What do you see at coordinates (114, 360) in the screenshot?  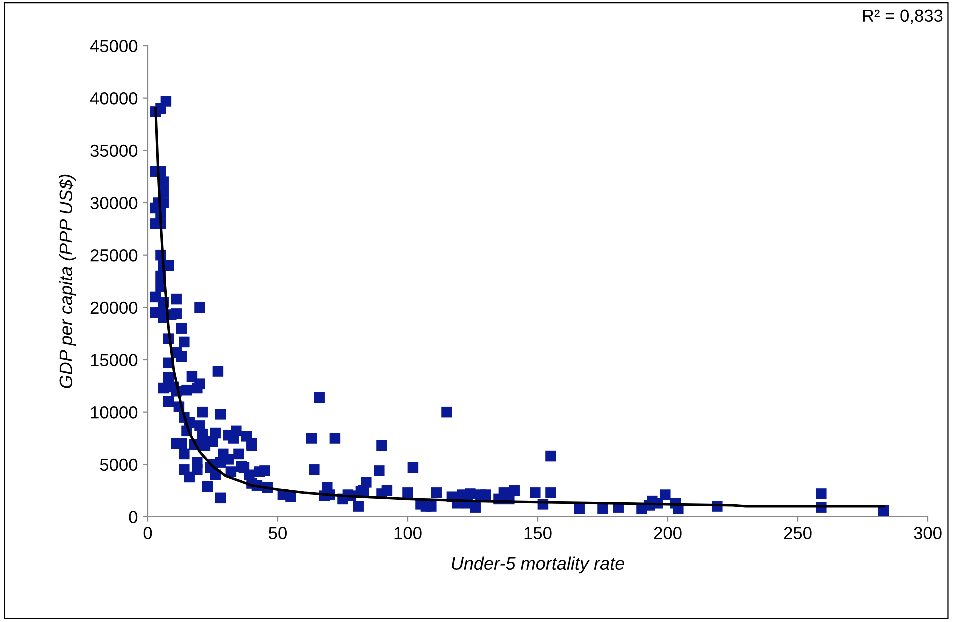 I see `y-tick-label: 15000` at bounding box center [114, 360].